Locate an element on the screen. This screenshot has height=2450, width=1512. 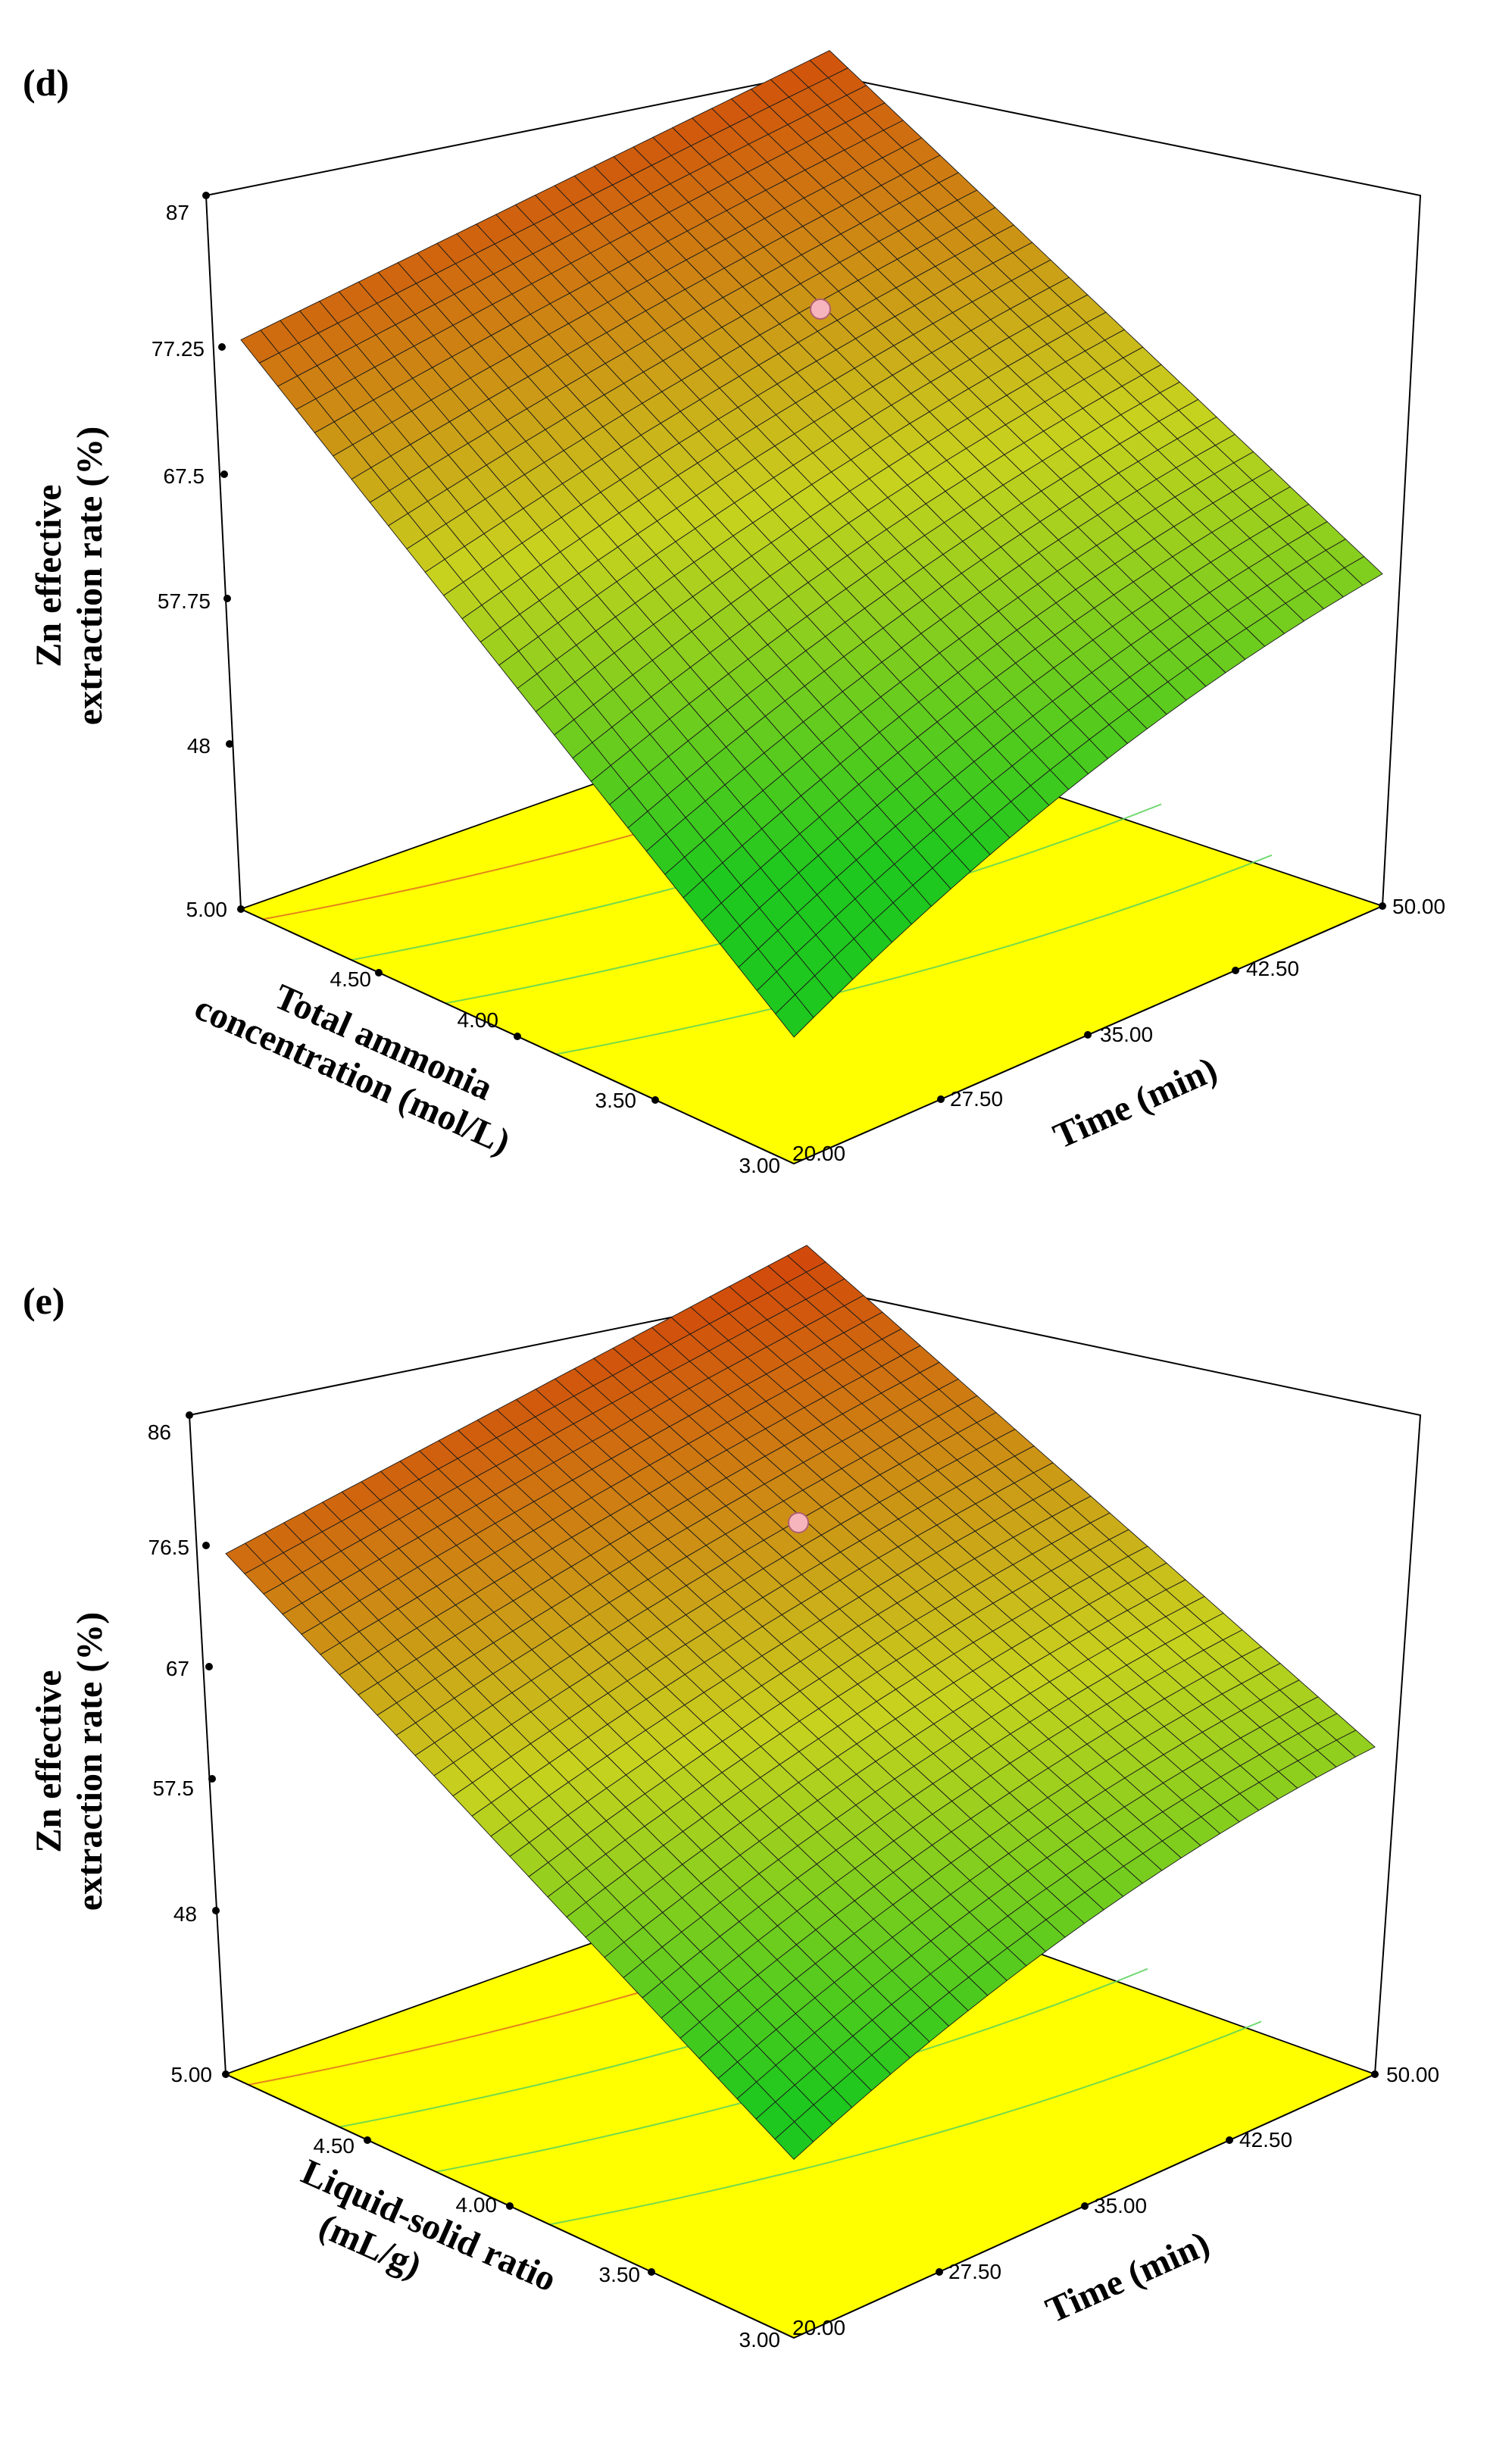
panel-d-x-tick-label-2: 35.00 is located at coordinates (1126, 1034).